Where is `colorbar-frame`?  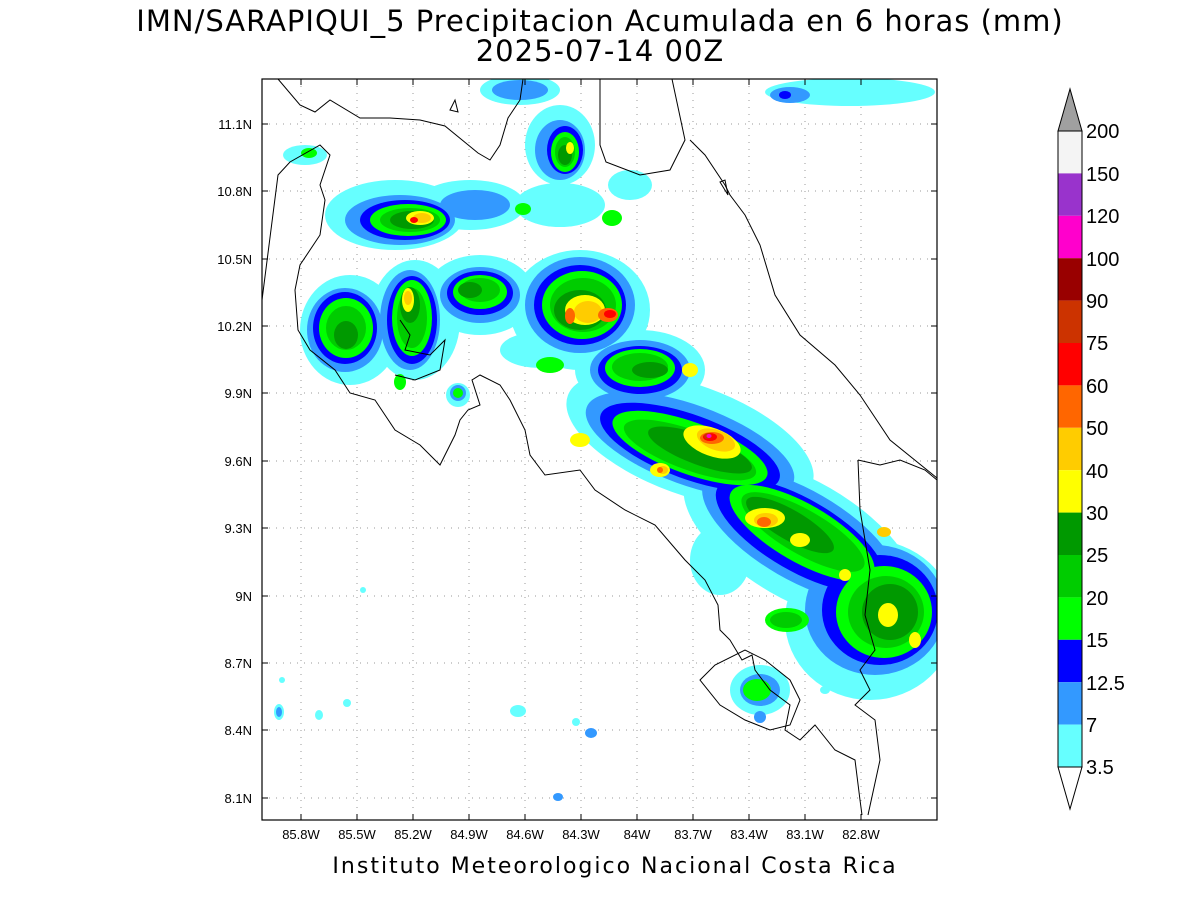 colorbar-frame is located at coordinates (1070, 449).